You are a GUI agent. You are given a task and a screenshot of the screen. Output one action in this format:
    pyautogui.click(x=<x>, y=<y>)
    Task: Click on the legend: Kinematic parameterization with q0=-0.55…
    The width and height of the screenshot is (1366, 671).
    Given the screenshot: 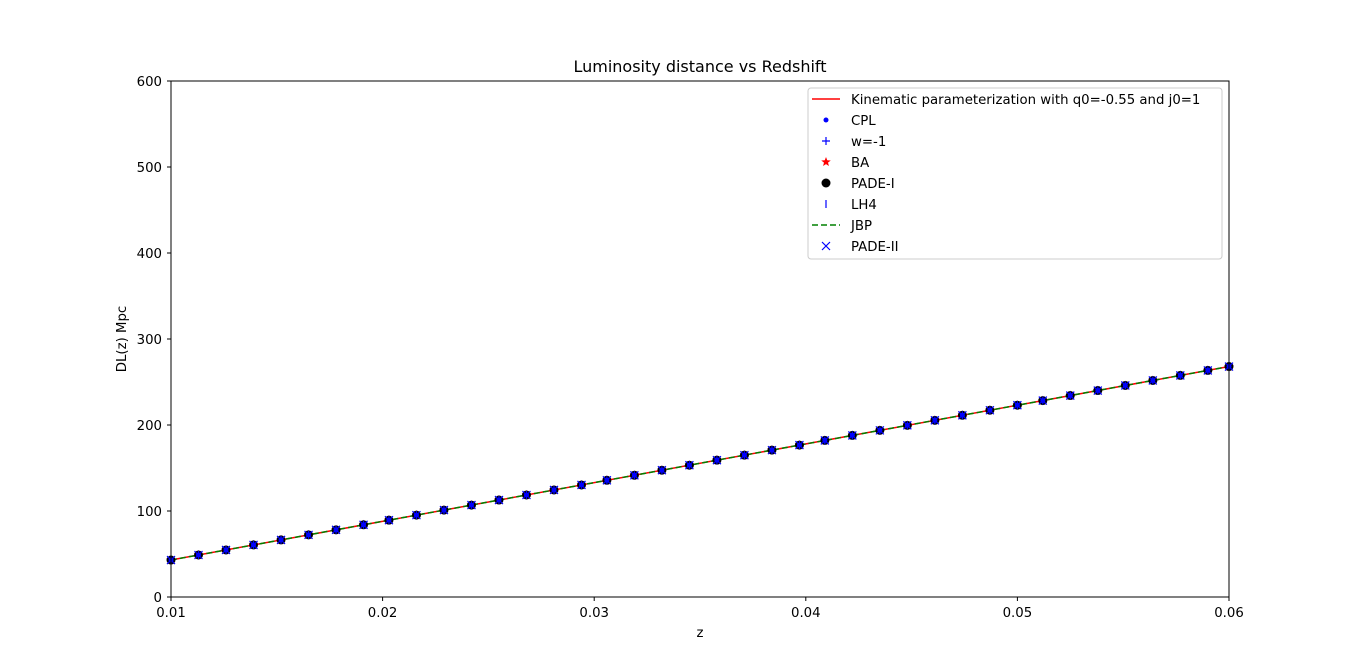 What is the action you would take?
    pyautogui.click(x=1015, y=173)
    